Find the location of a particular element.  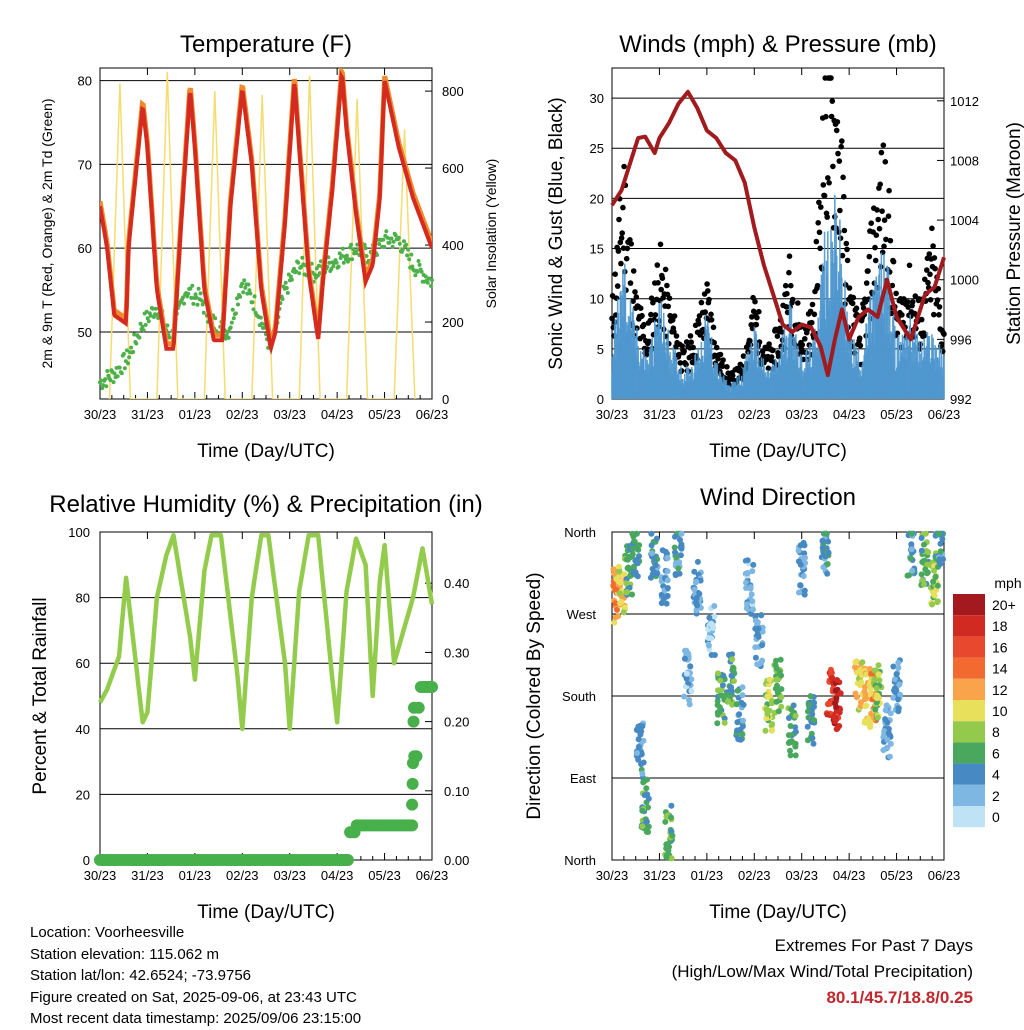

y-tick-label: 50 is located at coordinates (85, 332).